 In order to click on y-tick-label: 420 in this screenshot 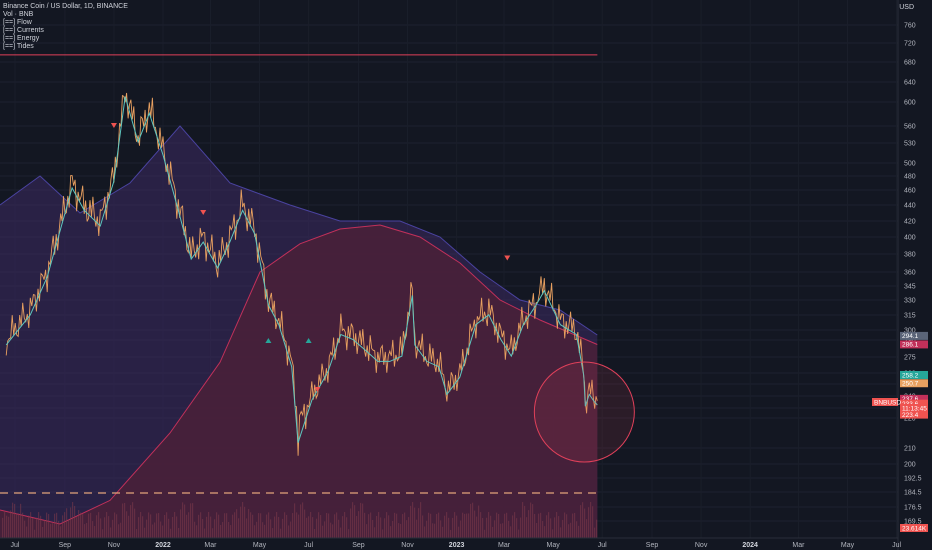, I will do `click(910, 222)`.